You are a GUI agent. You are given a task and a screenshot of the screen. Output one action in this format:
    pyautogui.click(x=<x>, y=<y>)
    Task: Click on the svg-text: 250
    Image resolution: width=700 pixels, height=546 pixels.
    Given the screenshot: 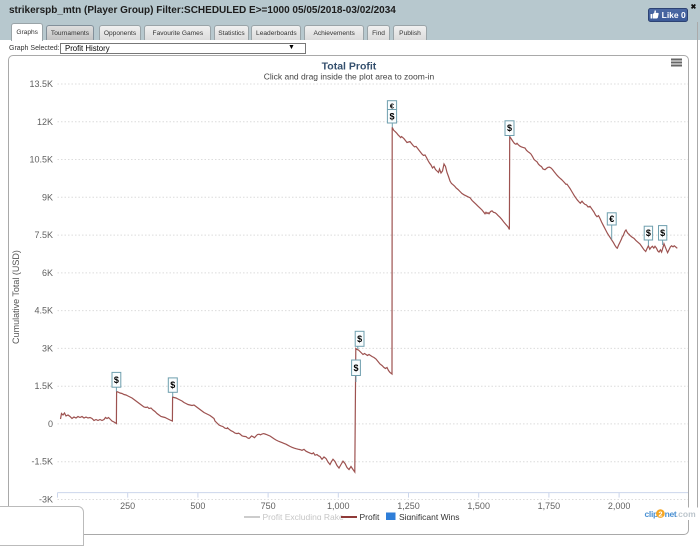 What is the action you would take?
    pyautogui.click(x=127, y=506)
    